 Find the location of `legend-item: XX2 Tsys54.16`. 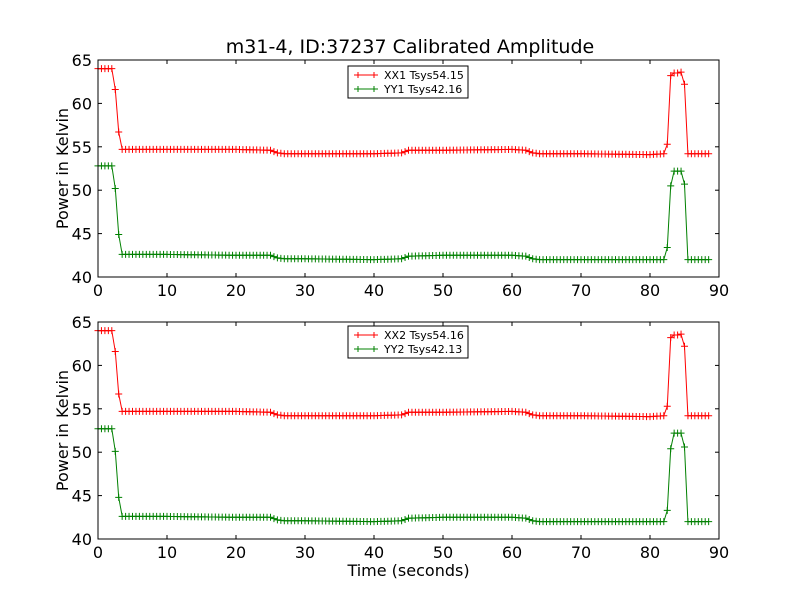

legend-item: XX2 Tsys54.16 is located at coordinates (409, 335).